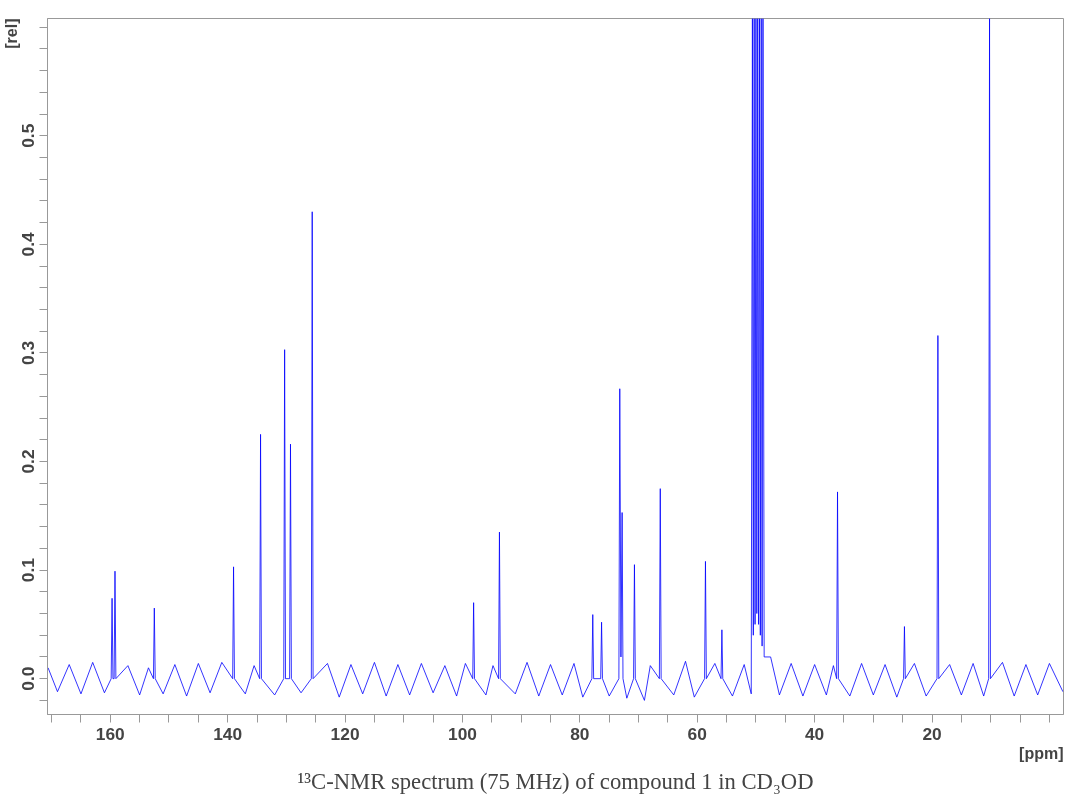 This screenshot has height=802, width=1089. I want to click on x-tick-label: 140, so click(228, 733).